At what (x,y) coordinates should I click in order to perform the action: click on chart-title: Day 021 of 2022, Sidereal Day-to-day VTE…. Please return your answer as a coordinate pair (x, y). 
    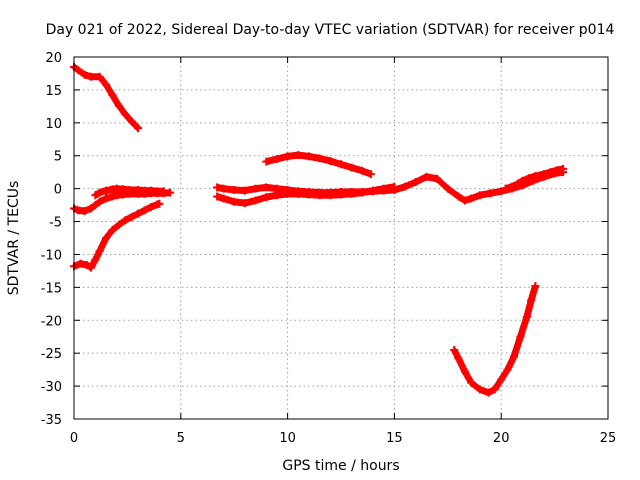
    Looking at the image, I should click on (330, 30).